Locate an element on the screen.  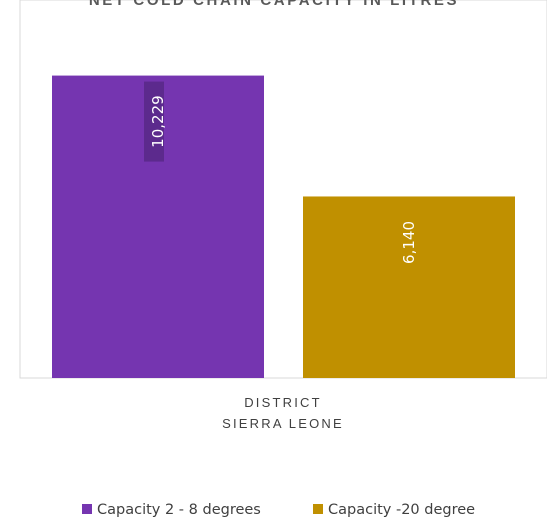
legend-label-capacity-2-8: Capacity 2 - 8 degrees is located at coordinates (179, 510).